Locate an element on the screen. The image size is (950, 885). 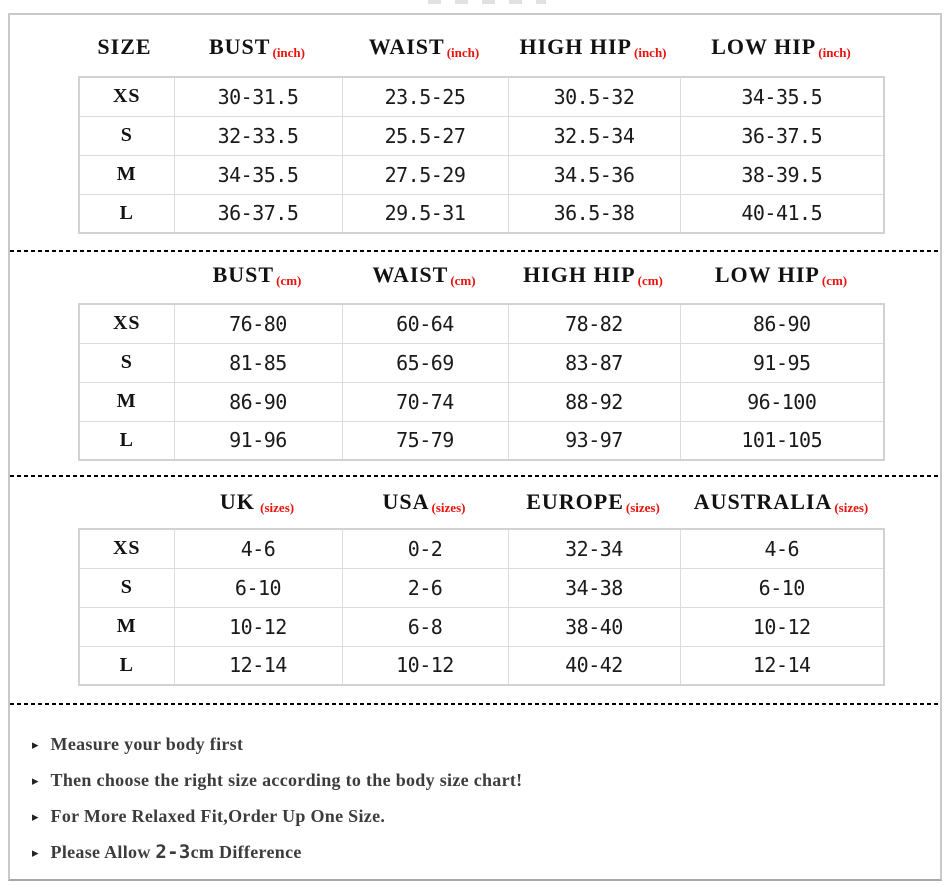
note-item: ▸ Measure your body first is located at coordinates (472, 744).